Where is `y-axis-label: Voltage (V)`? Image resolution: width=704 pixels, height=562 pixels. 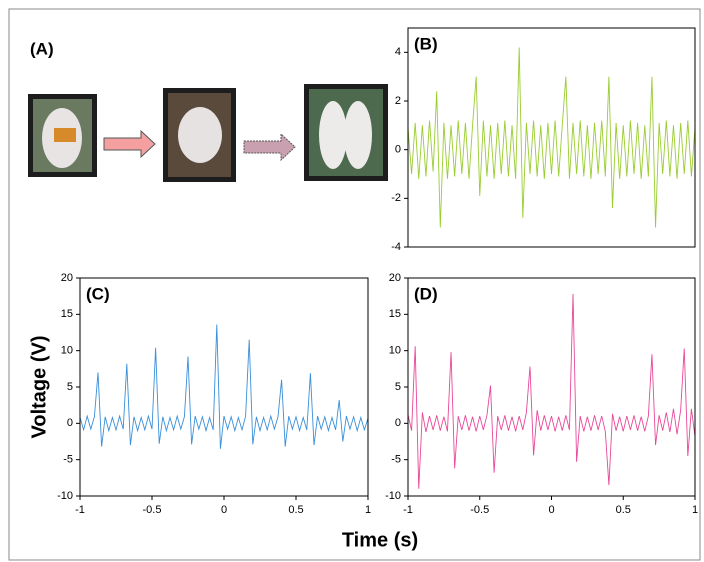
y-axis-label: Voltage (V) is located at coordinates (39, 387).